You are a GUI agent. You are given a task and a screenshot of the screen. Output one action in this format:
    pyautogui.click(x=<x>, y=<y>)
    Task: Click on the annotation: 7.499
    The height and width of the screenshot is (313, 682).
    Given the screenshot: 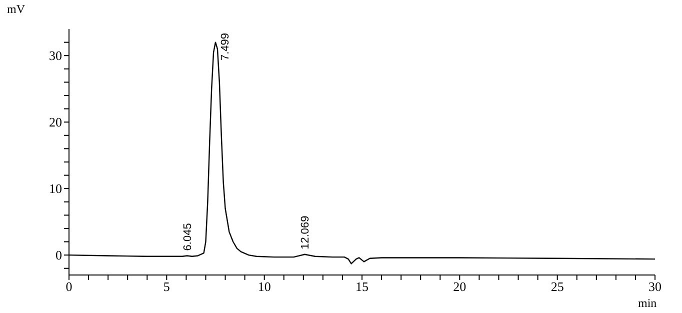 What is the action you would take?
    pyautogui.click(x=225, y=47)
    